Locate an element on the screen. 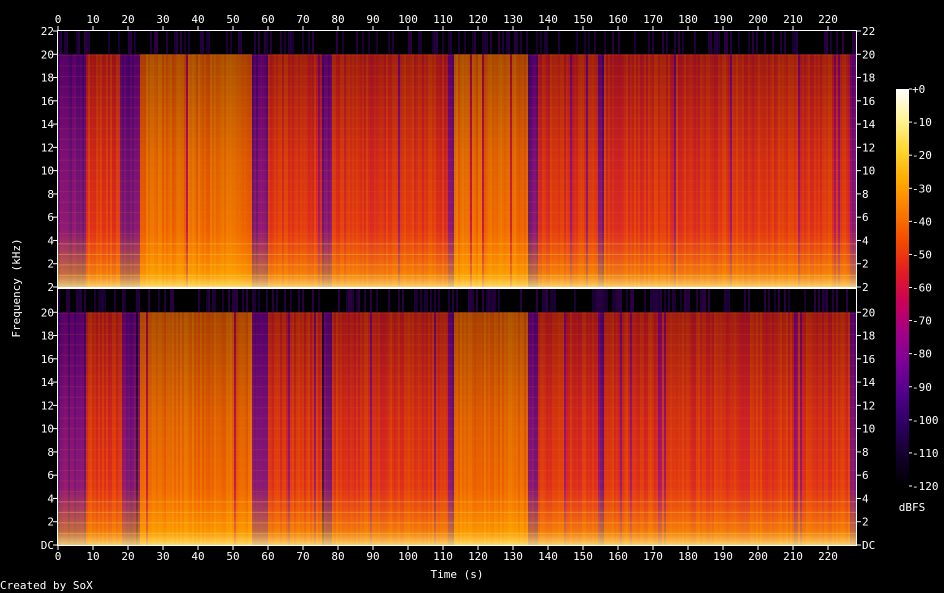 This screenshot has height=593, width=944. x-tick-label: 140 is located at coordinates (548, 19).